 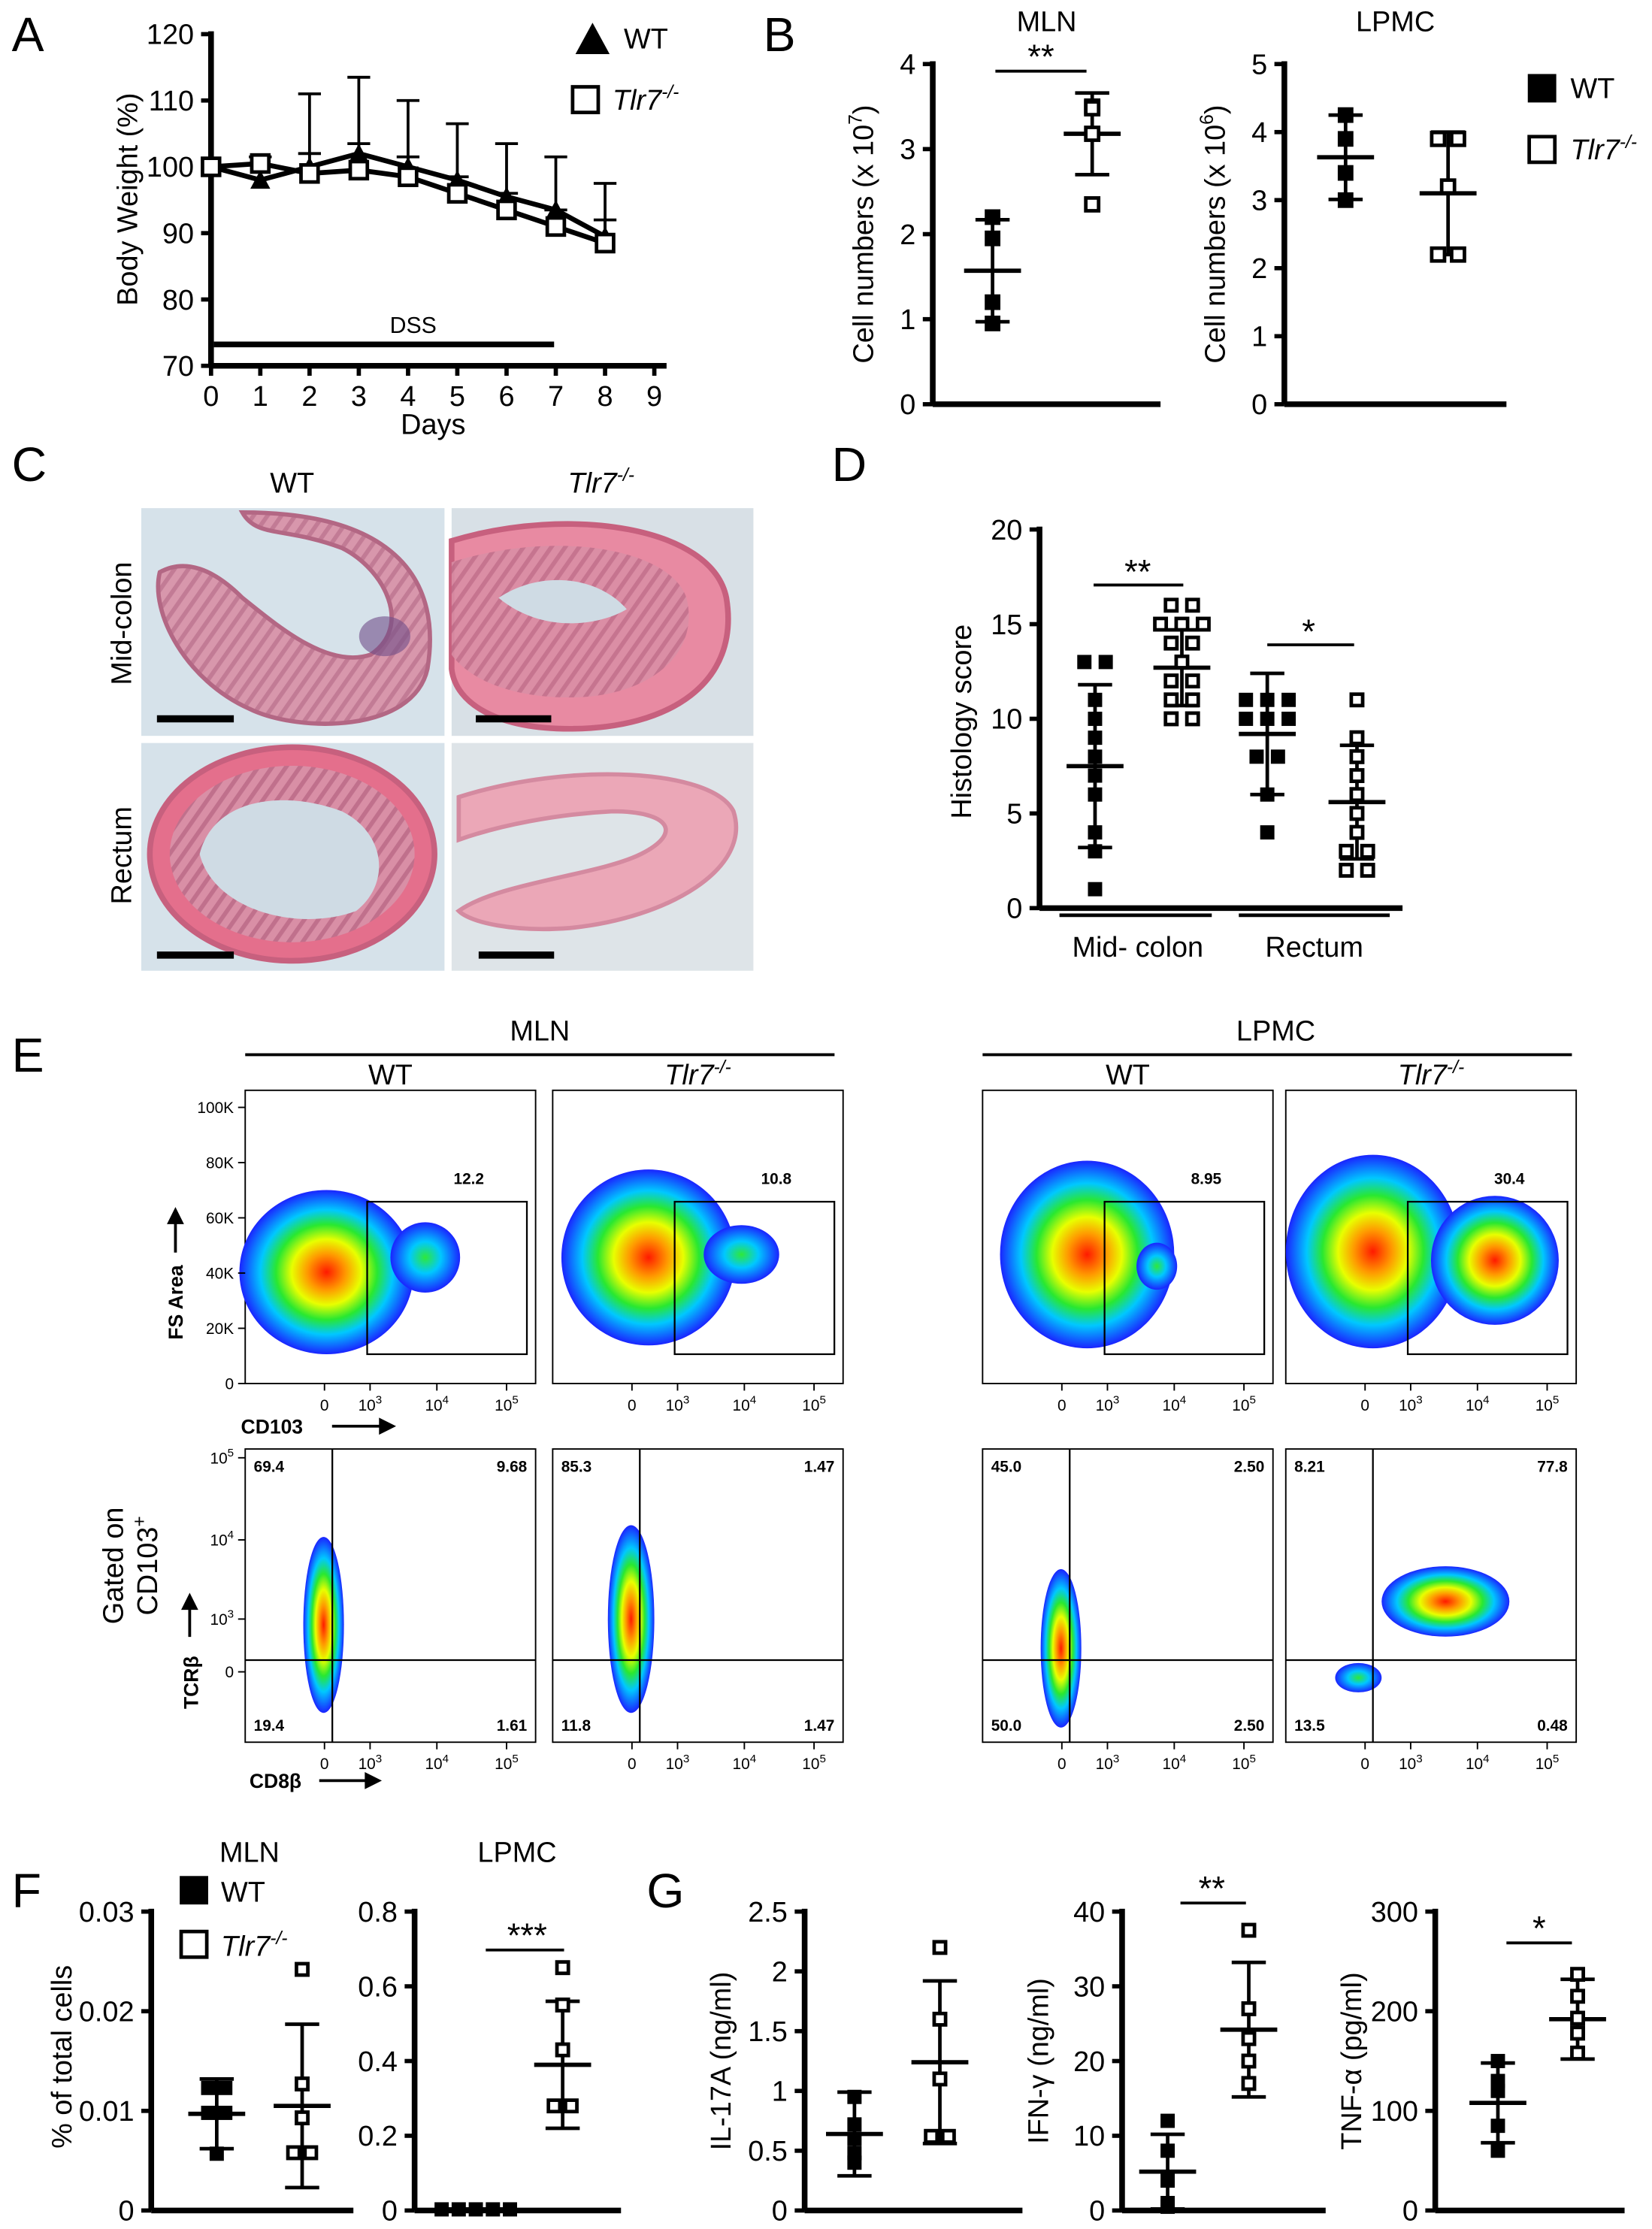 I want to click on y-axis-label: Cell numbers (x 107), so click(x=862, y=234).